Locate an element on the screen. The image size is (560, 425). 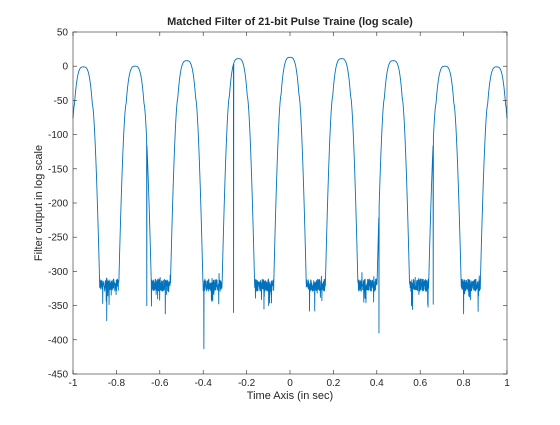
x-tick-label: 0 is located at coordinates (290, 383).